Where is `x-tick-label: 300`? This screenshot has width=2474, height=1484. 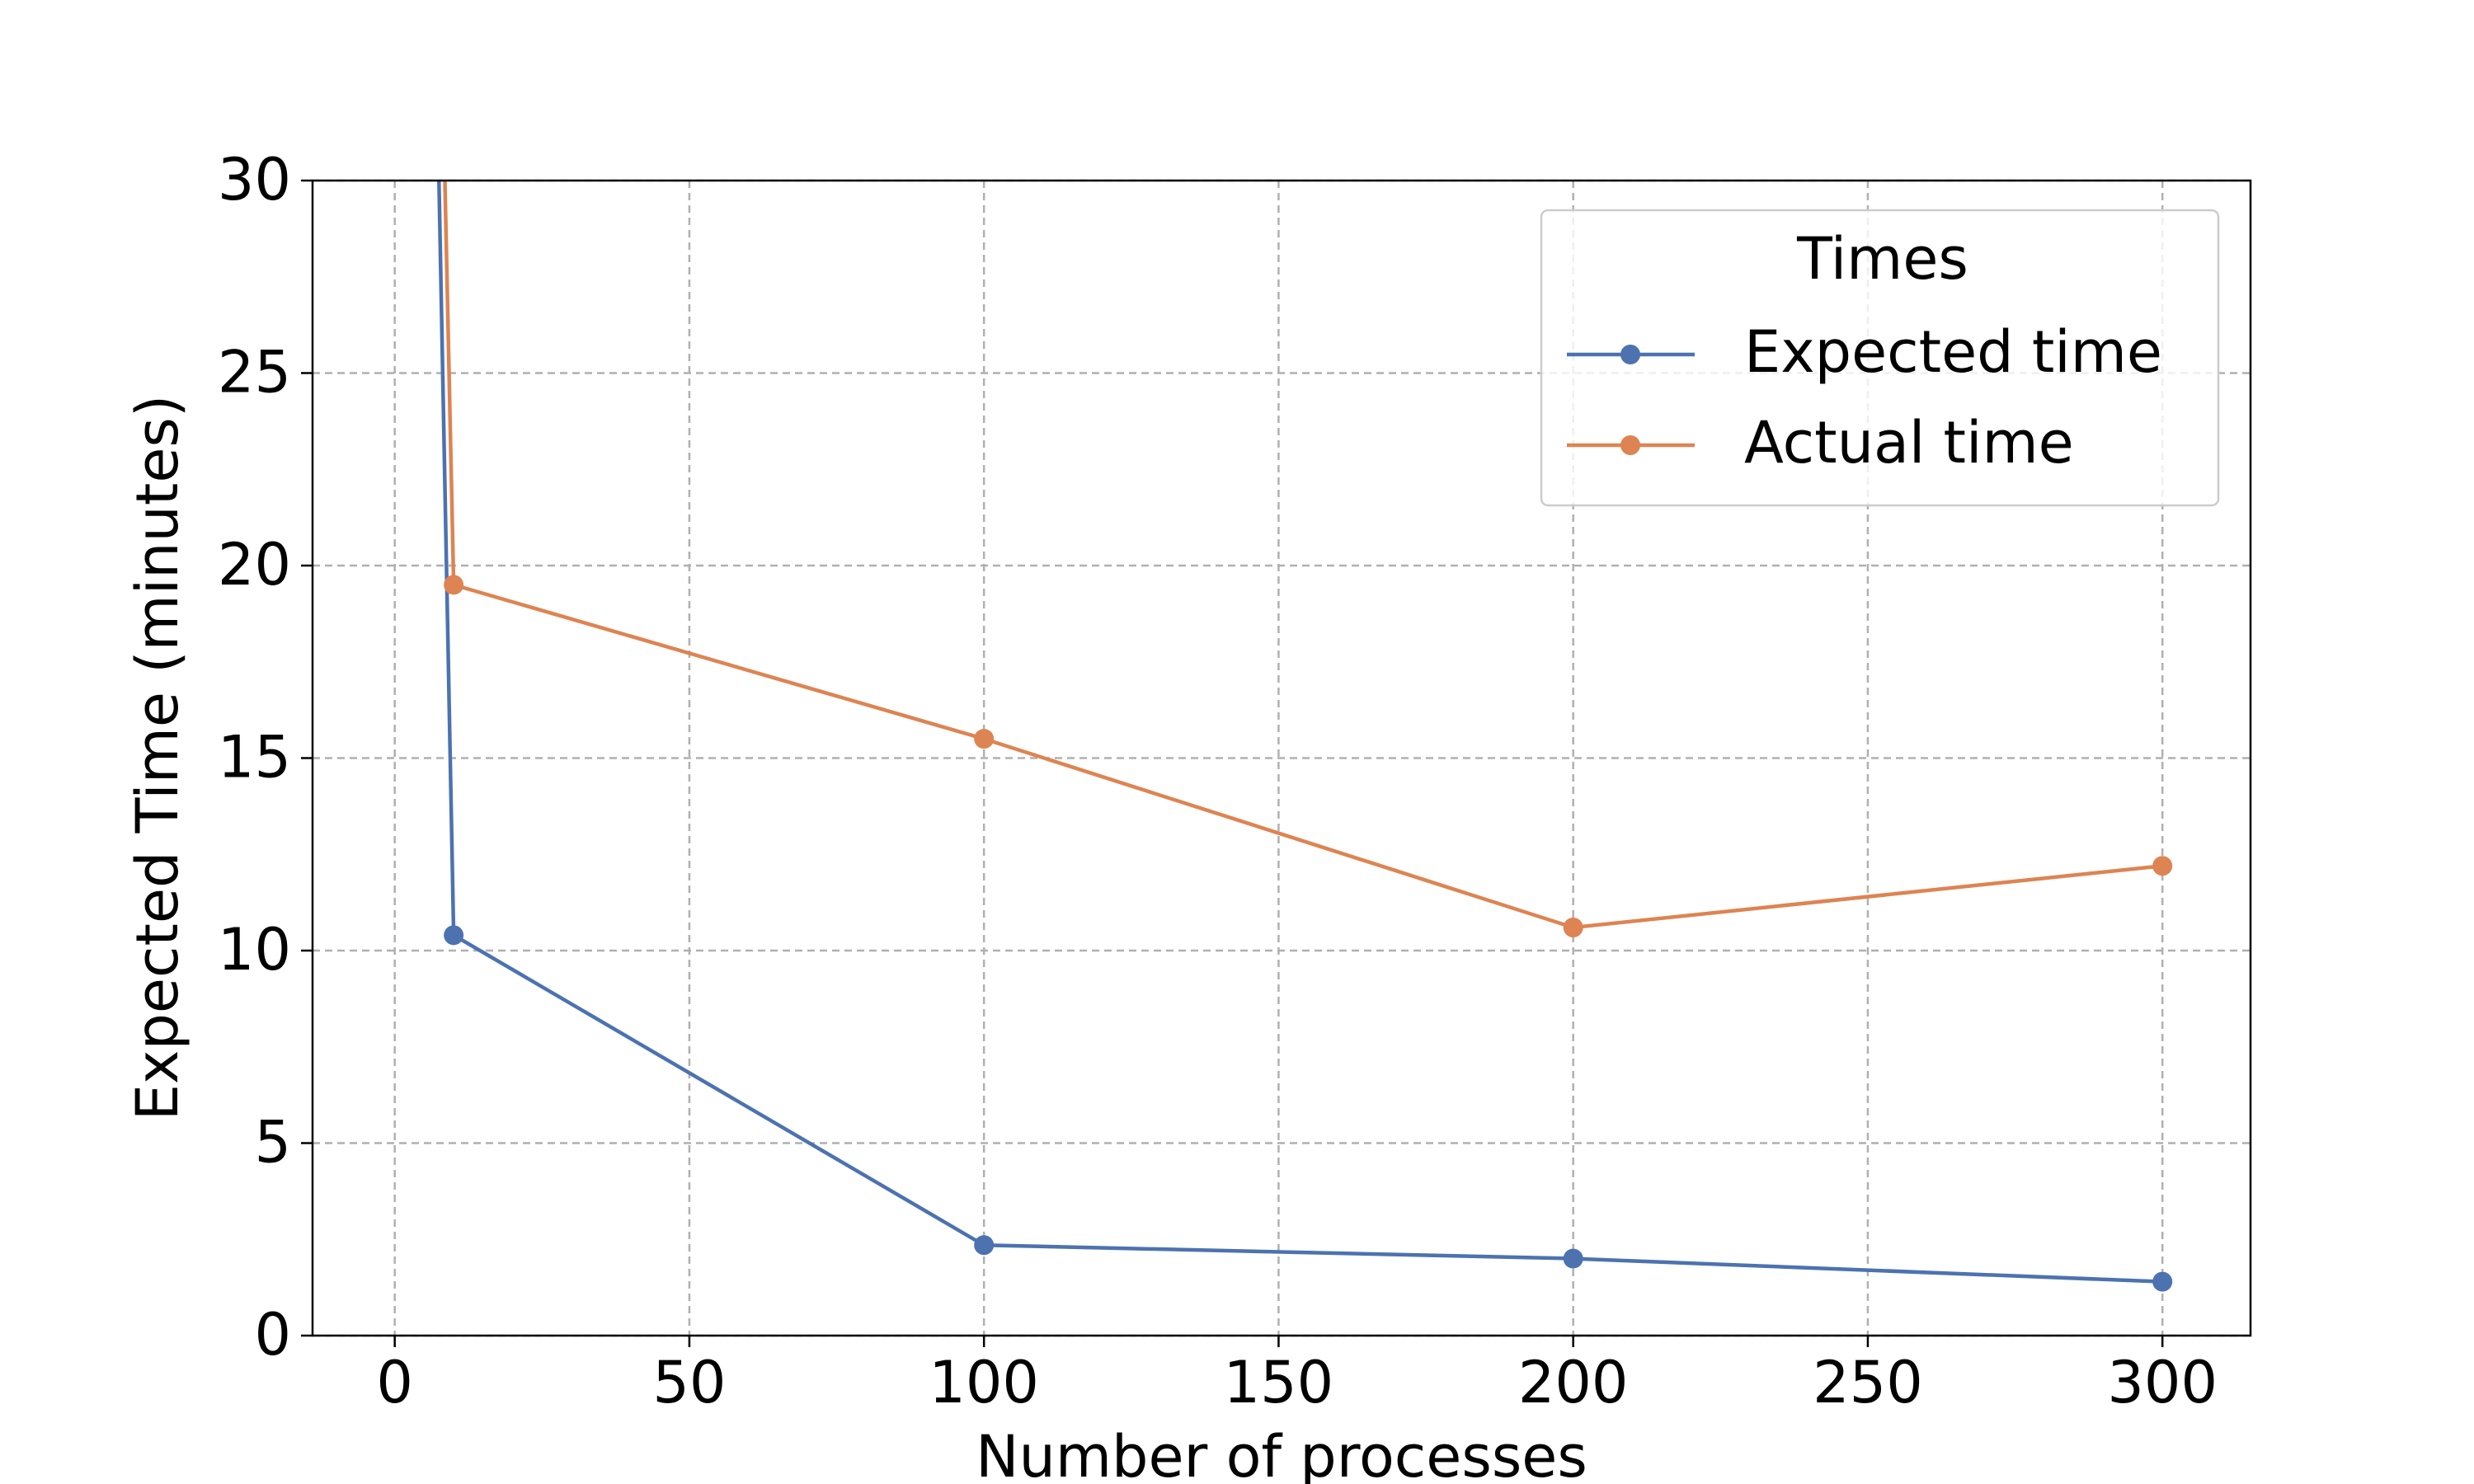
x-tick-label: 300 is located at coordinates (2162, 1382).